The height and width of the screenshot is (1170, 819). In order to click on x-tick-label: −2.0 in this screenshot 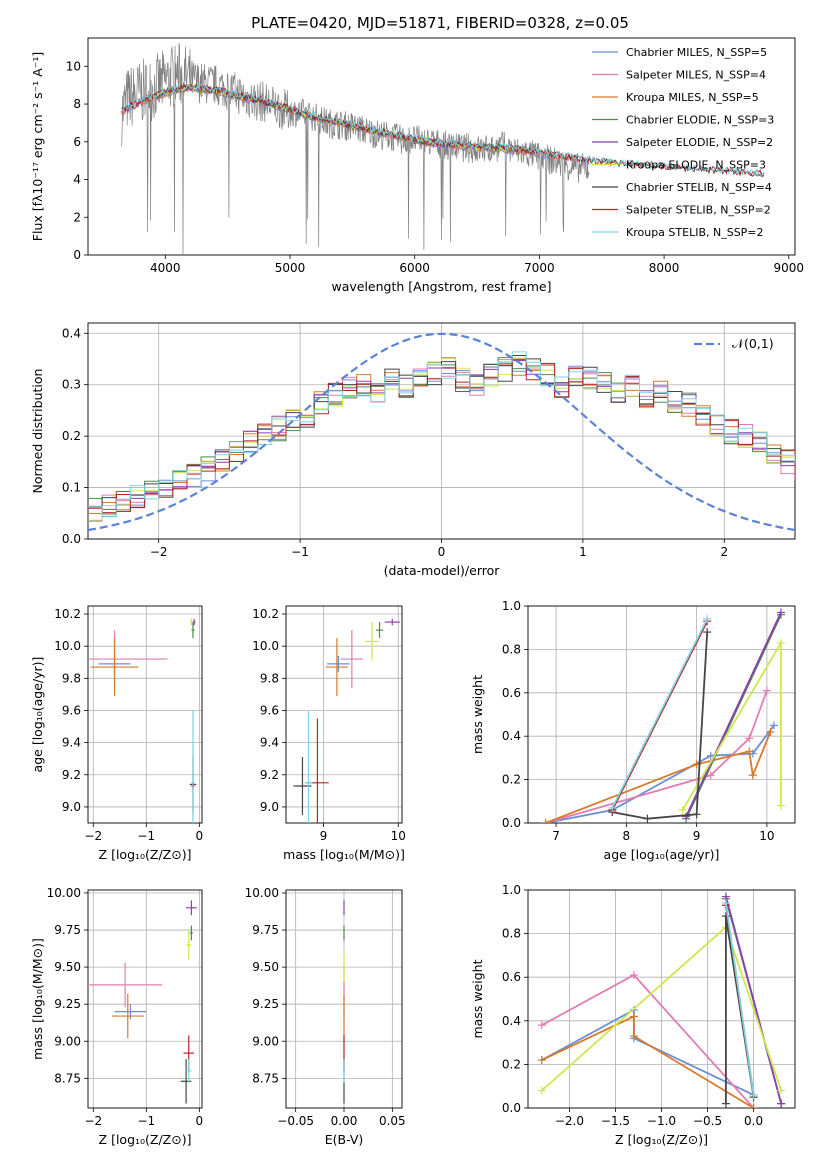, I will do `click(569, 1121)`.